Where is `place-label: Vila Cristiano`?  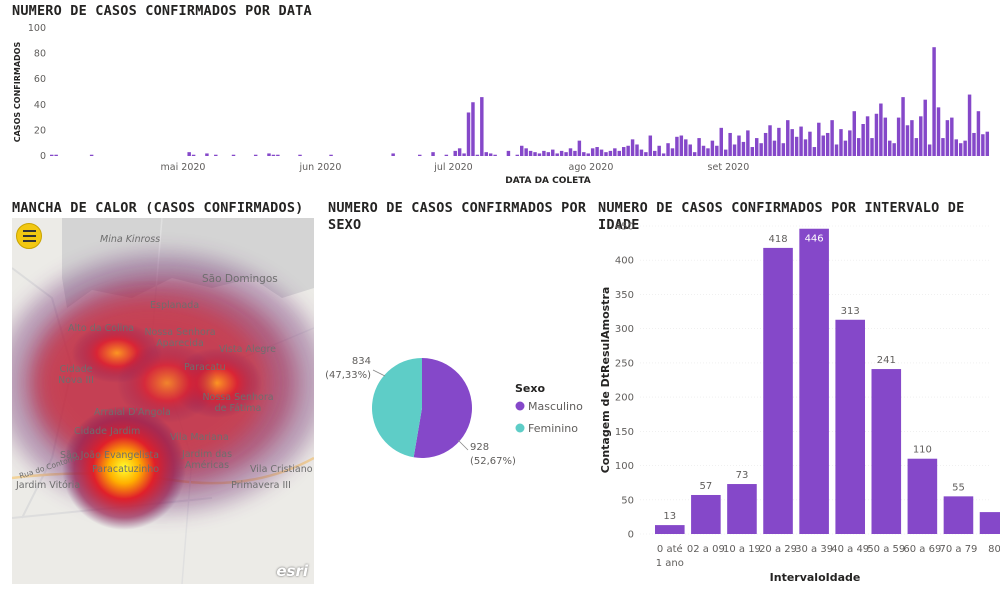 place-label: Vila Cristiano is located at coordinates (281, 469).